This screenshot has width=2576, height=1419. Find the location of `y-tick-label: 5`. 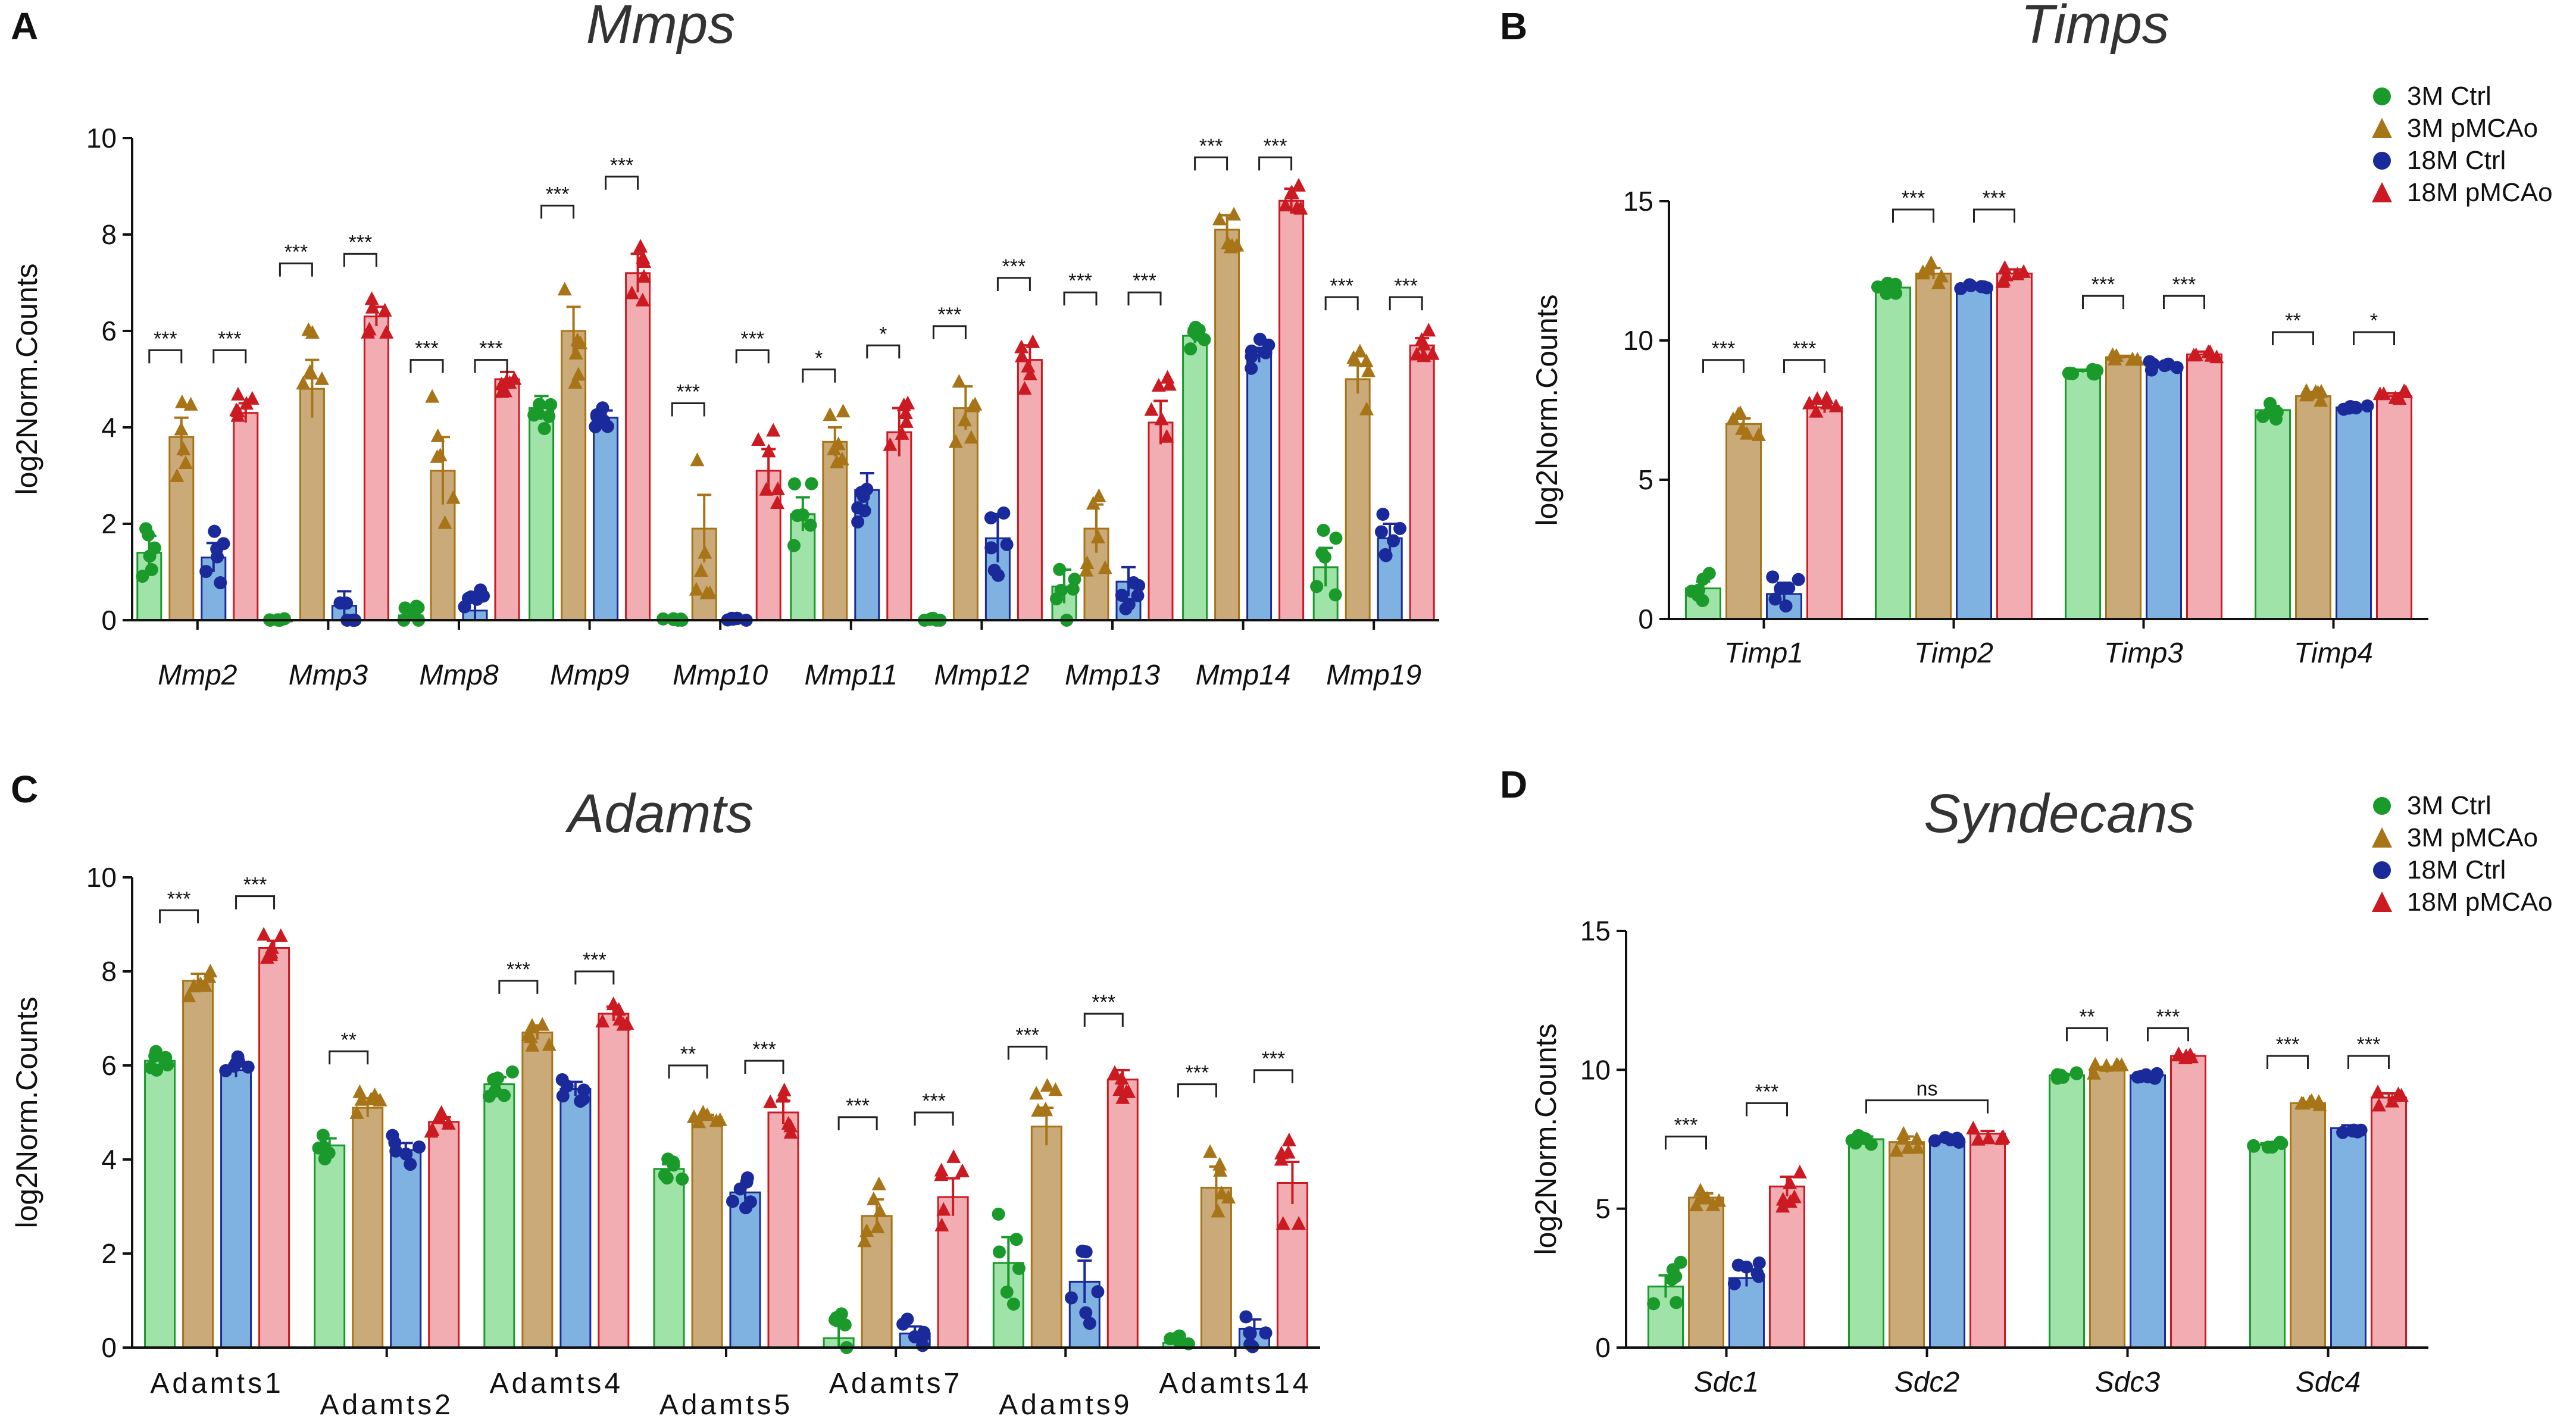

y-tick-label: 5 is located at coordinates (1645, 480).